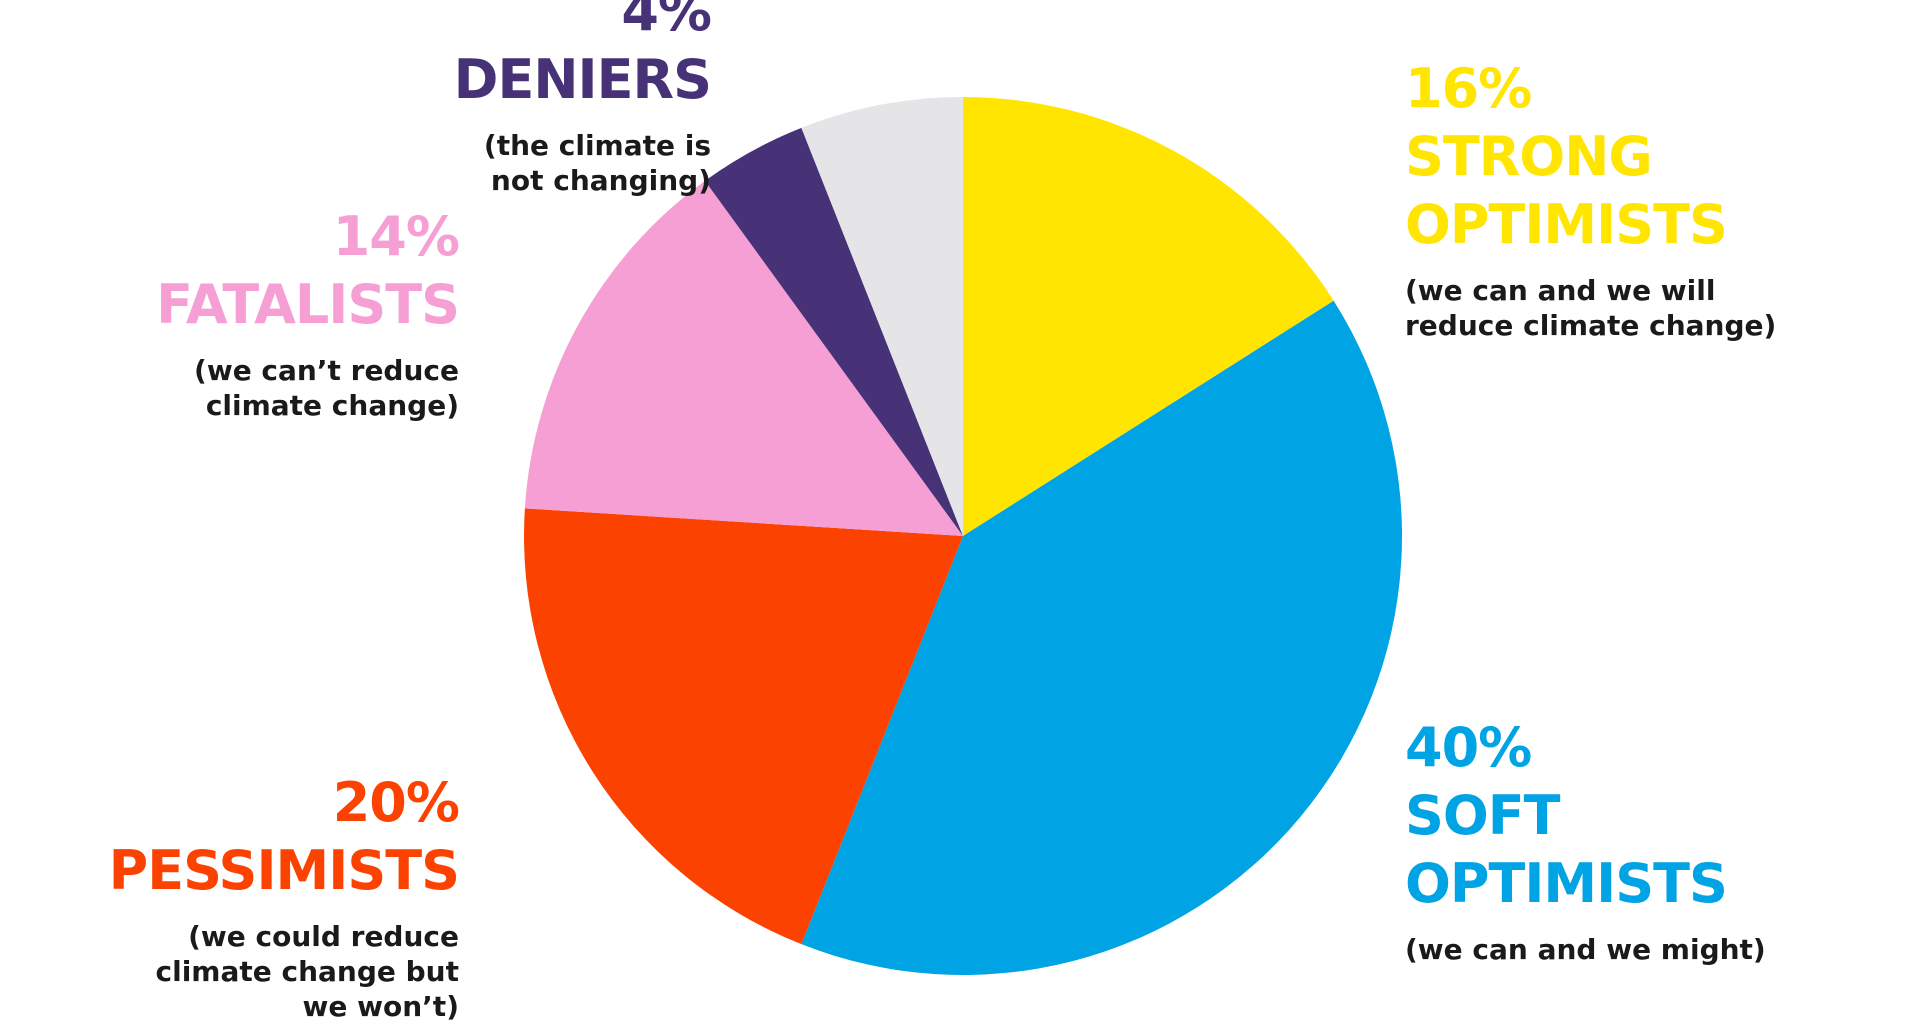 This screenshot has width=1910, height=1024. I want to click on description-line: (the climate is, so click(597, 145).